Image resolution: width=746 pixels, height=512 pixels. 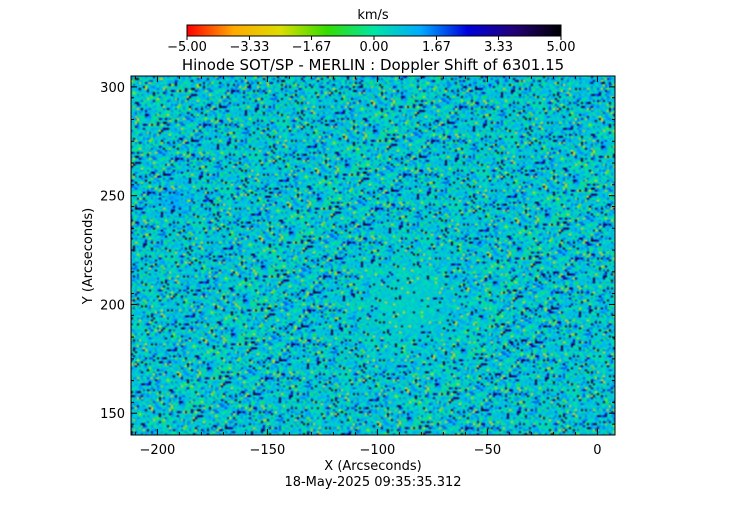 I want to click on colorbar-label: km/s, so click(x=373, y=15).